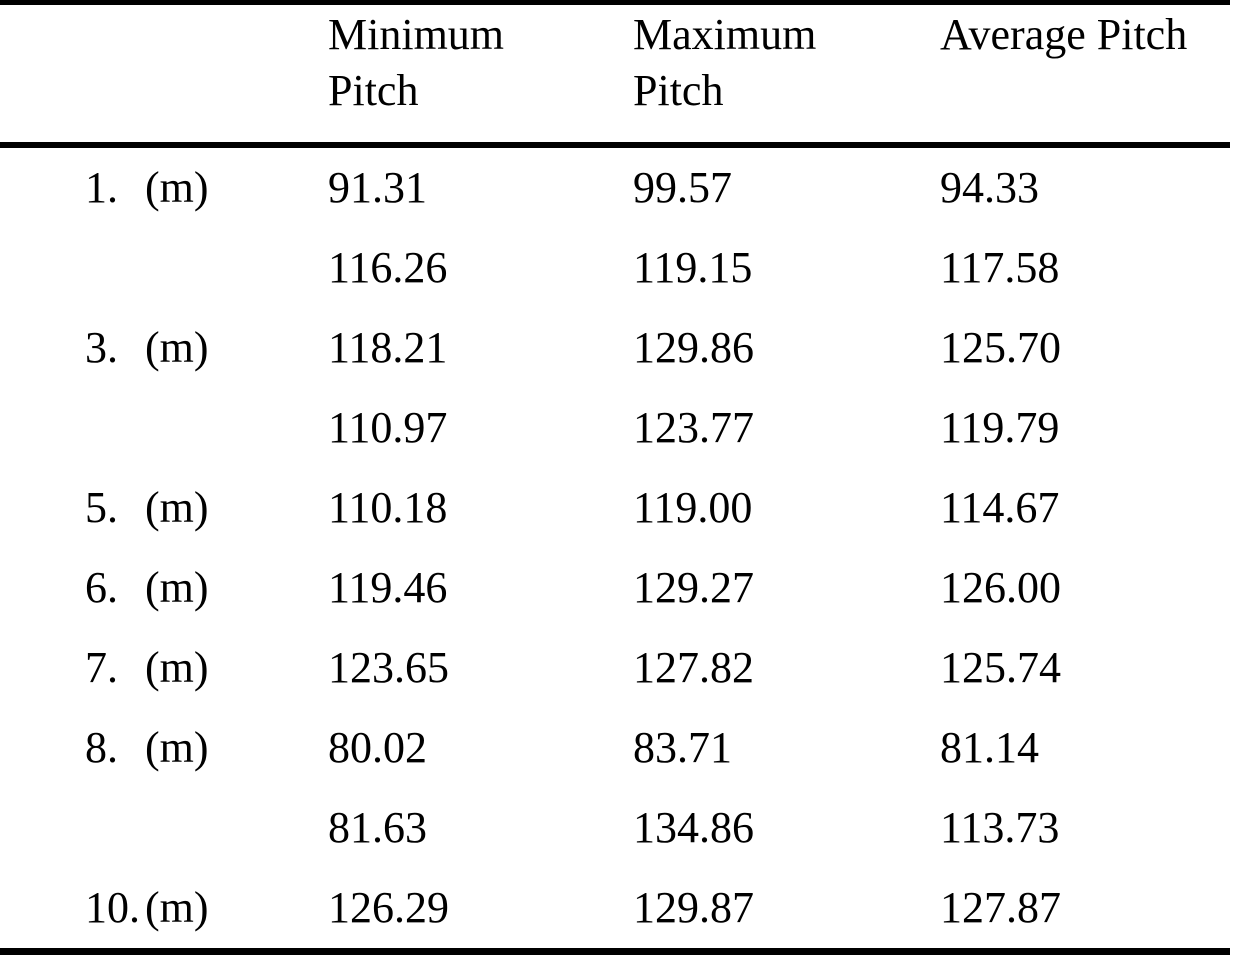 The height and width of the screenshot is (969, 1237). Describe the element at coordinates (693, 907) in the screenshot. I see `cell-maximum-pitch: 129.87` at that location.